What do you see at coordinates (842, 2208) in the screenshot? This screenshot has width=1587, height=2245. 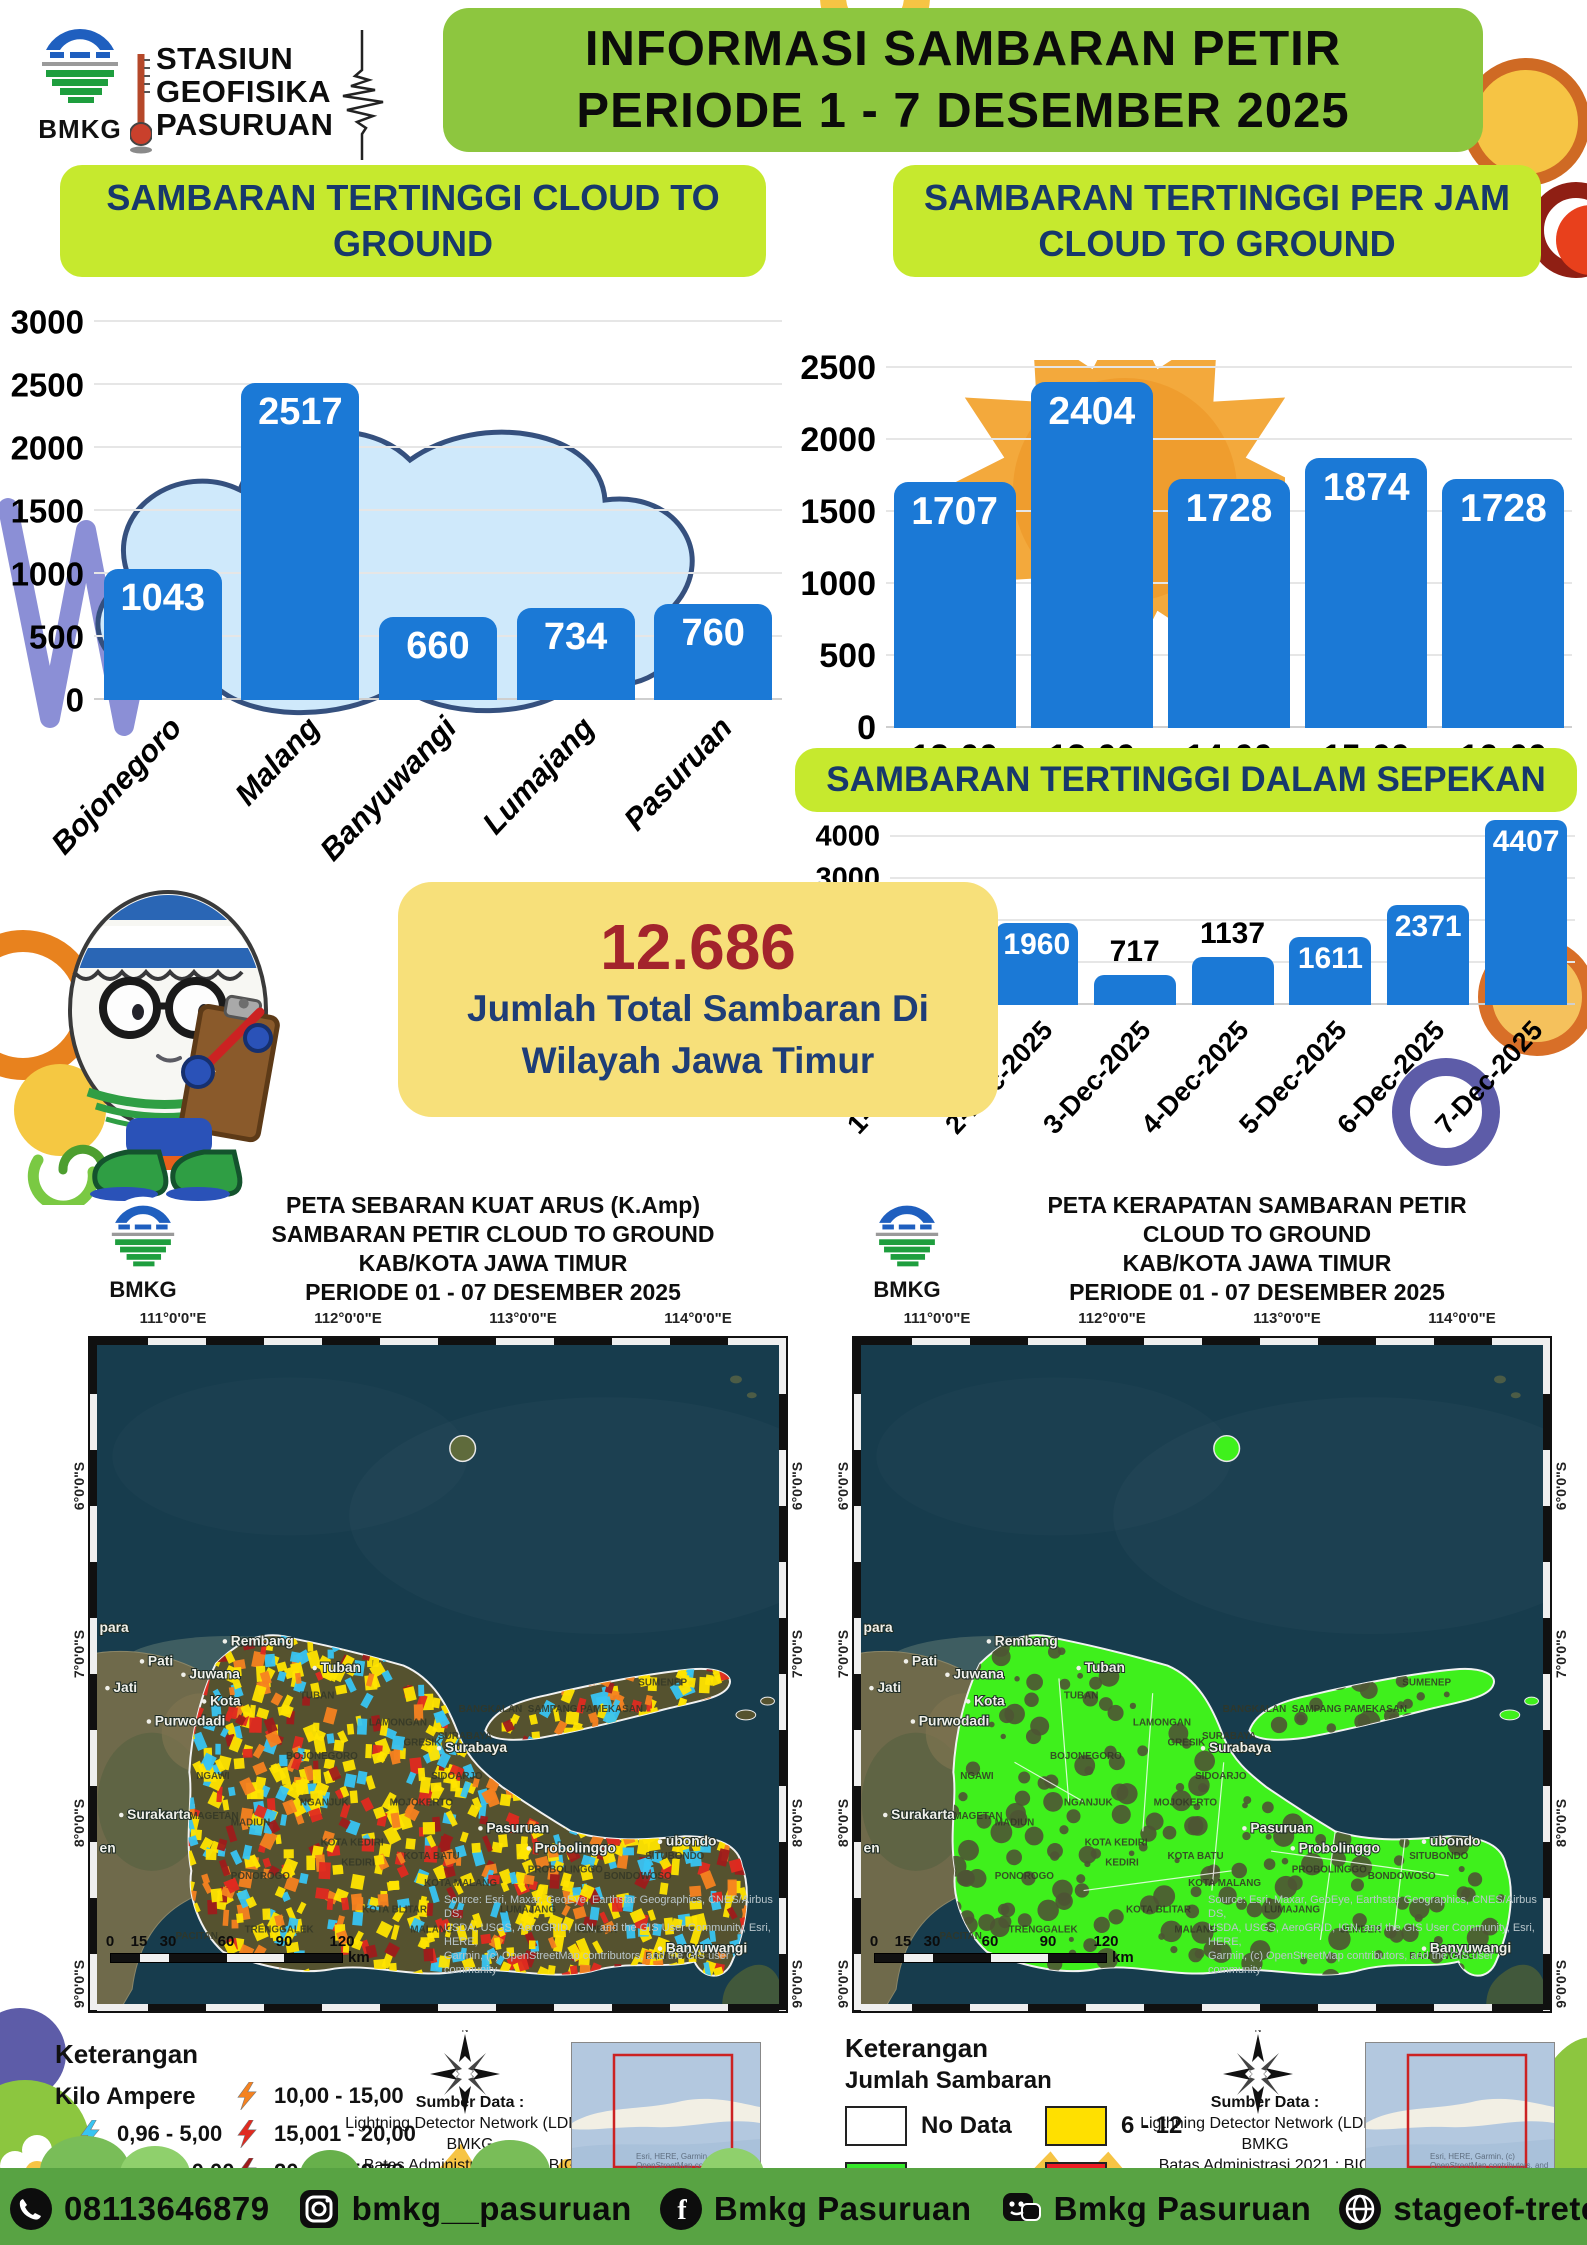 I see `footer-contact-text: Bmkg Pasuruan` at bounding box center [842, 2208].